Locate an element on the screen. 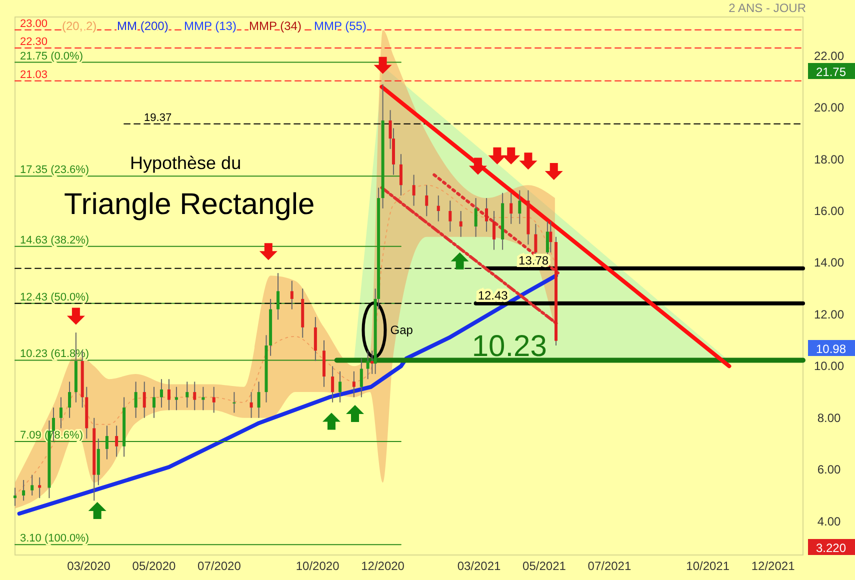 The height and width of the screenshot is (580, 855). series-label: 17.35 (23.6%) is located at coordinates (55, 170).